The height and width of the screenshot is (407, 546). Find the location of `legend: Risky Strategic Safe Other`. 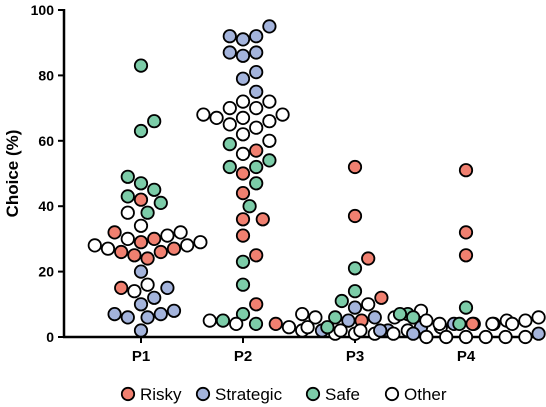

legend: Risky Strategic Safe Other is located at coordinates (283, 394).